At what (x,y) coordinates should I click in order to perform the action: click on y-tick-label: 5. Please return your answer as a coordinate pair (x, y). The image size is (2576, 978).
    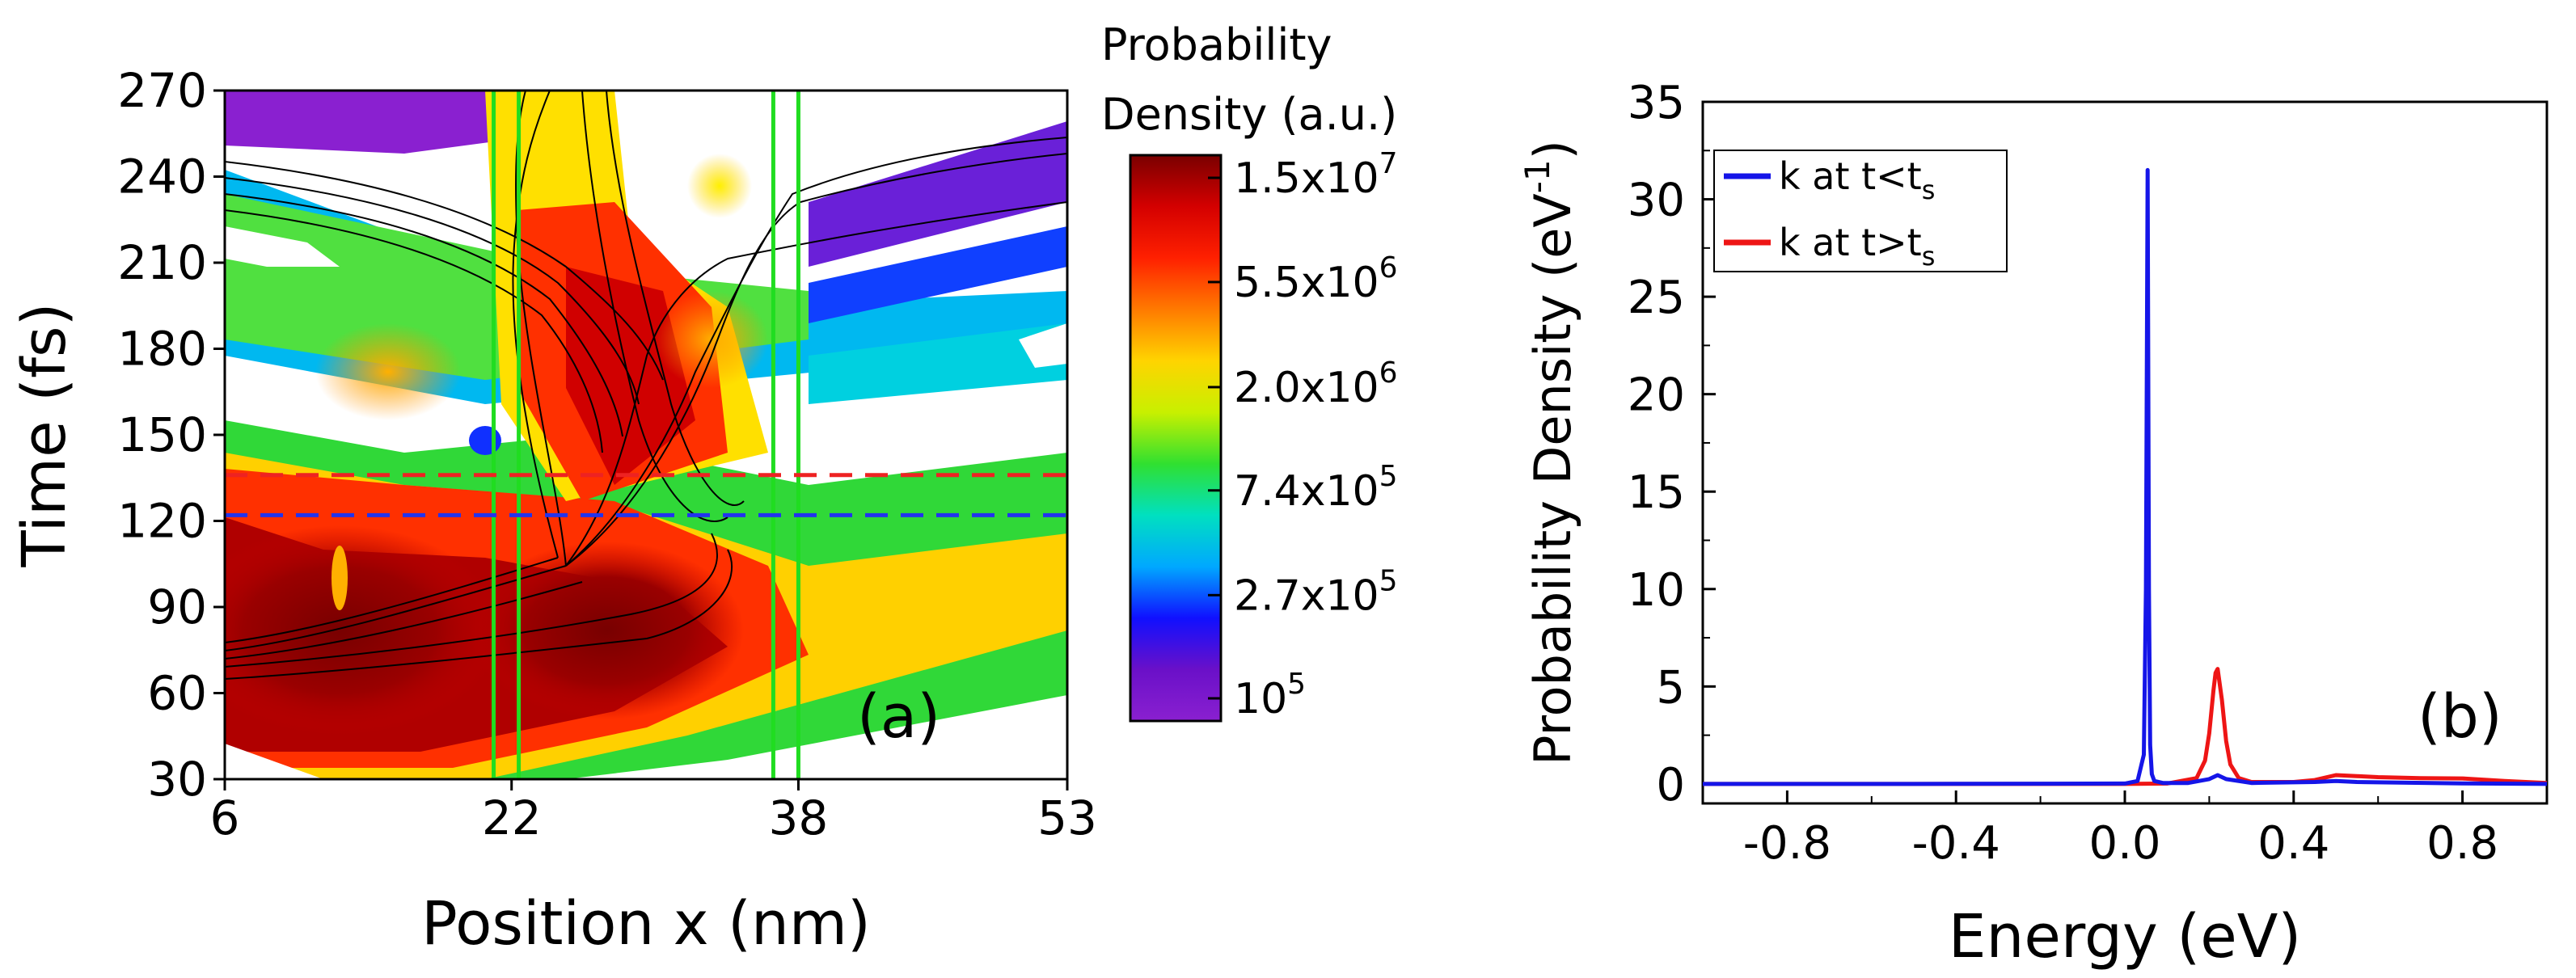
    Looking at the image, I should click on (1671, 688).